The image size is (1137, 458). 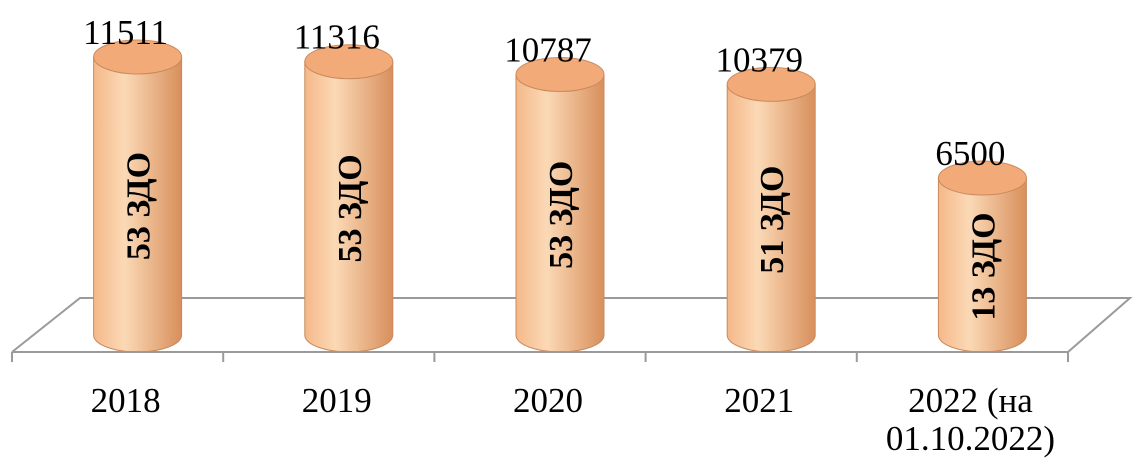 What do you see at coordinates (759, 59) in the screenshot?
I see `data-label: 10379` at bounding box center [759, 59].